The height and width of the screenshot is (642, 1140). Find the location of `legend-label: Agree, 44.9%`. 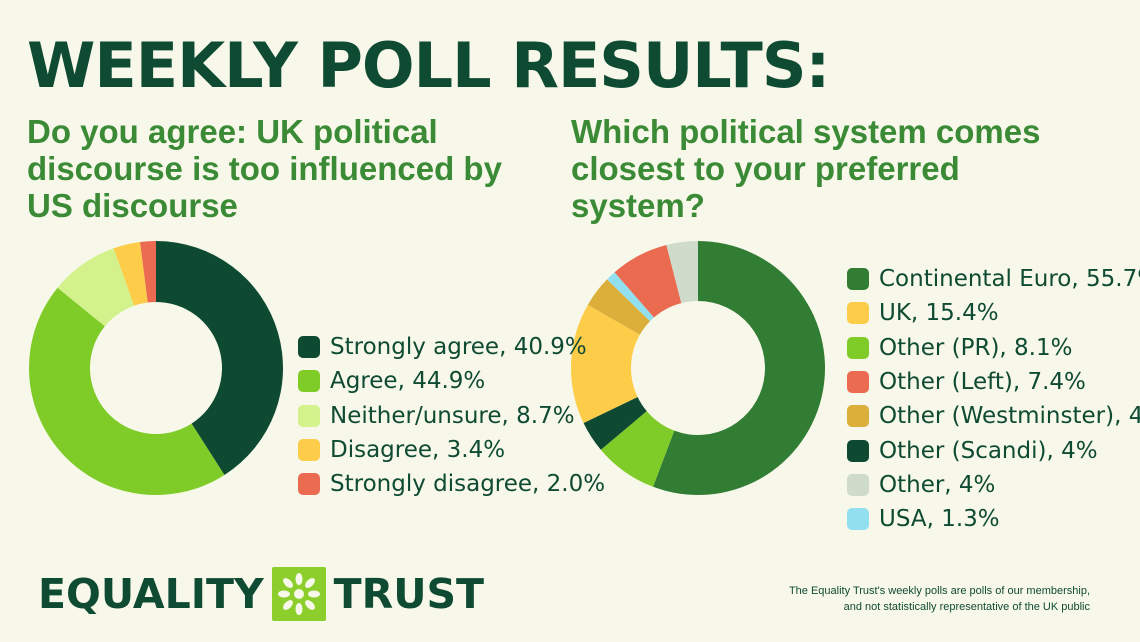

legend-label: Agree, 44.9% is located at coordinates (408, 381).